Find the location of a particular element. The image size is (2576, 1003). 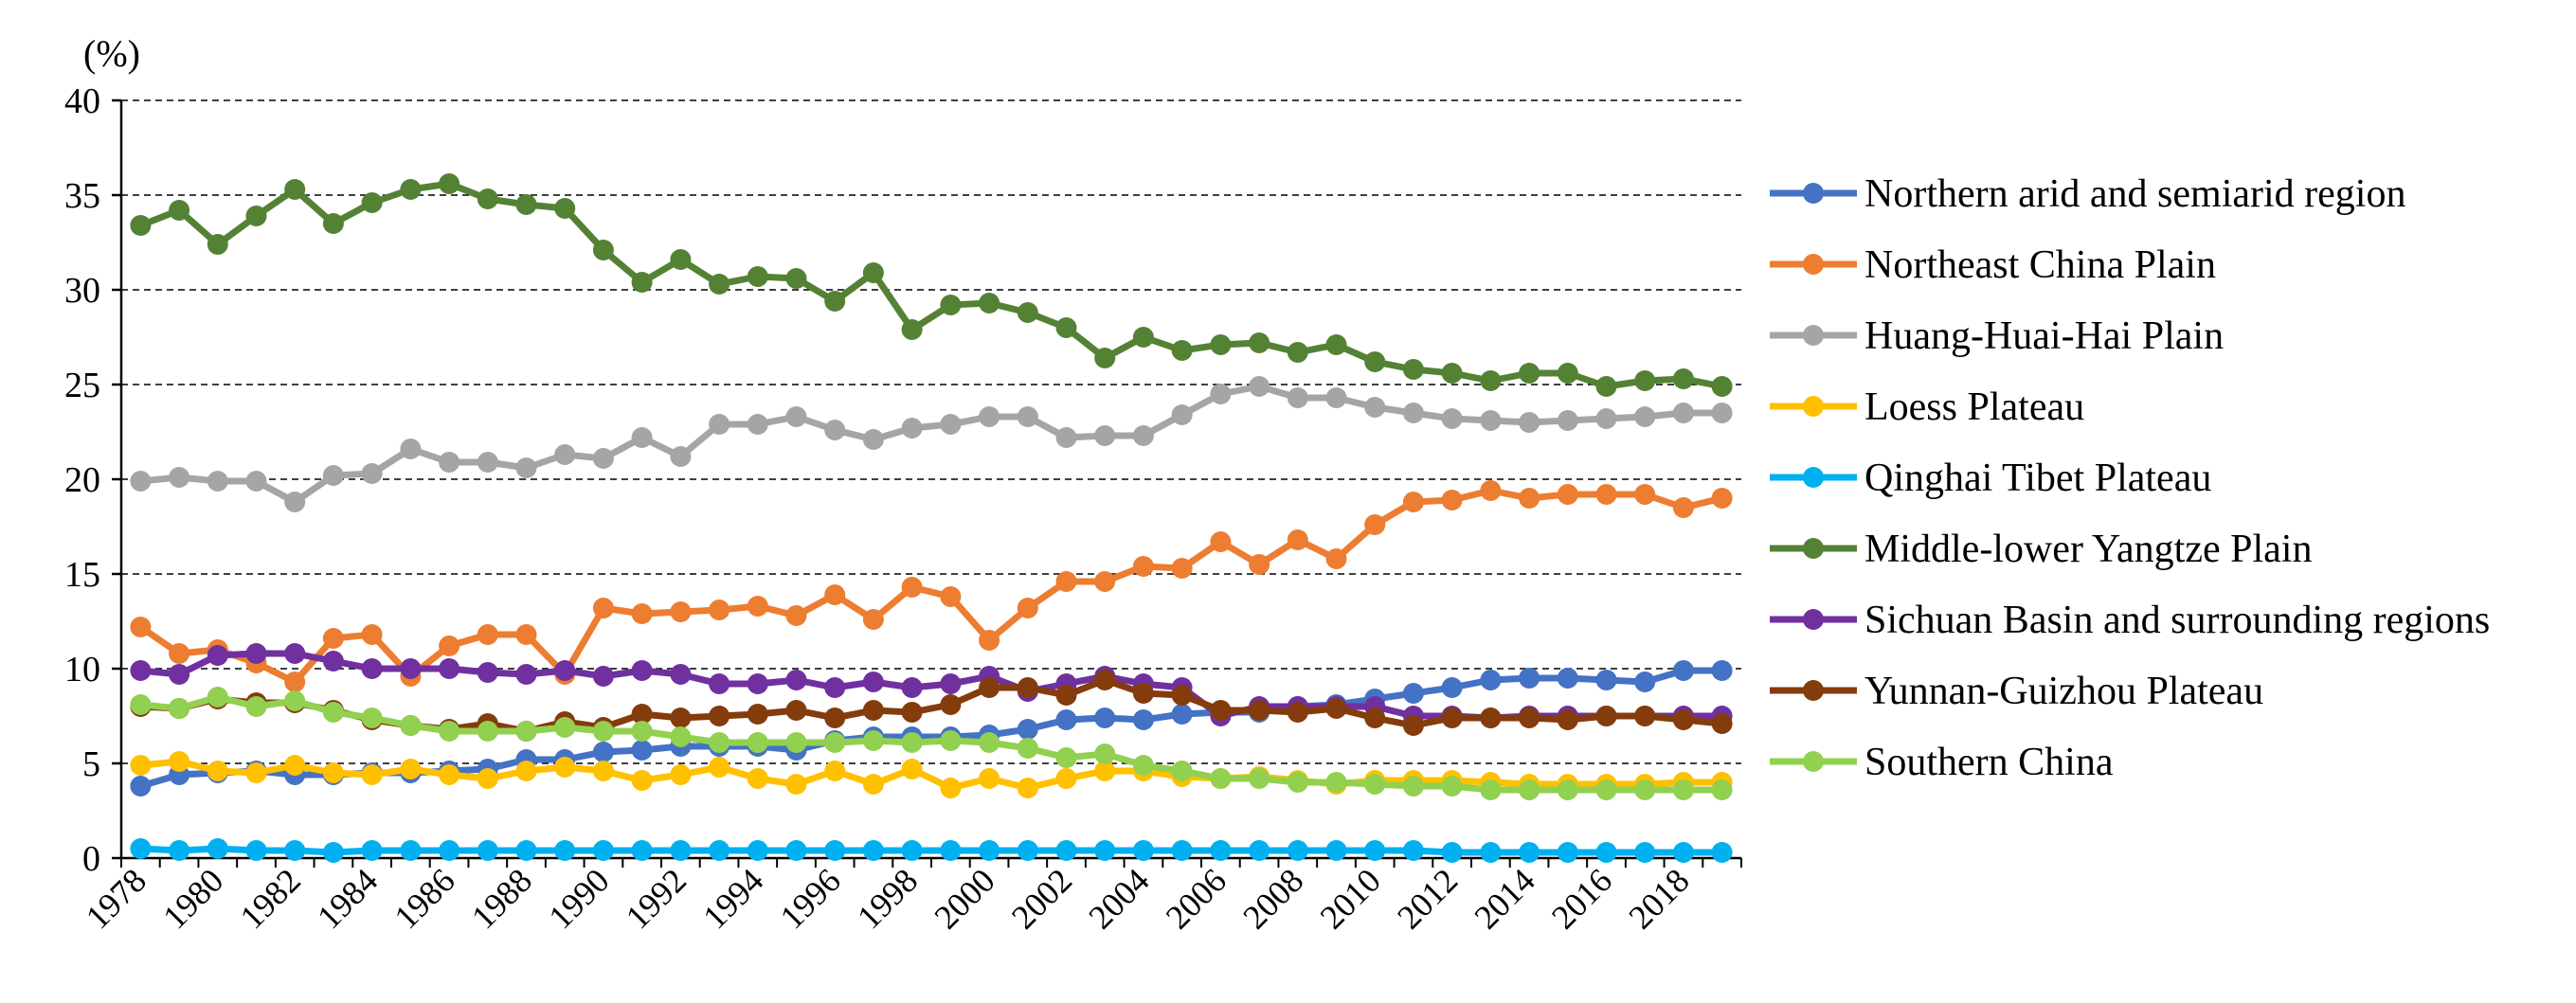

x-tick-label: 1988 is located at coordinates (501, 898).